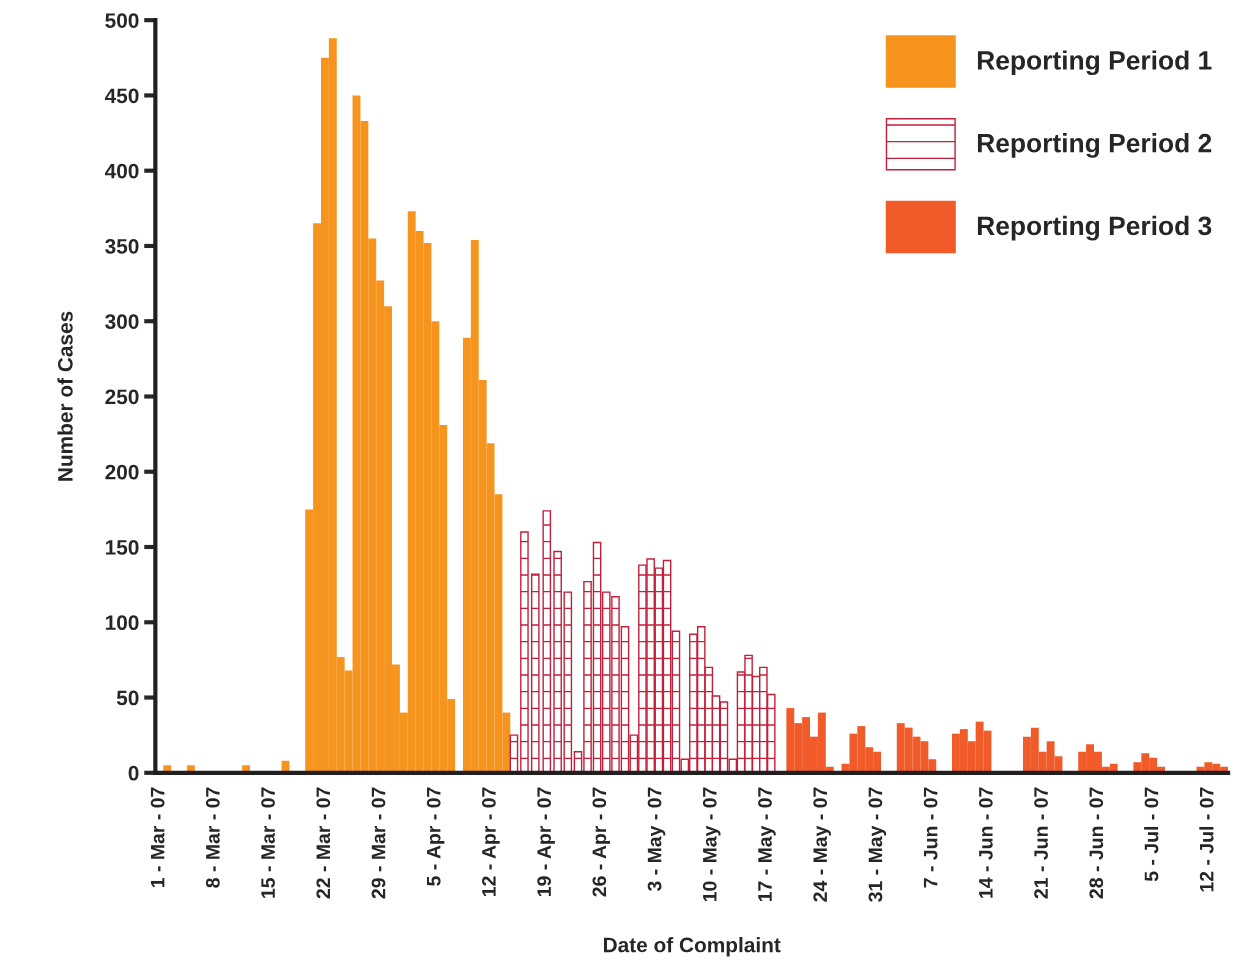 This screenshot has height=960, width=1233. I want to click on x-tick-label: 12 - Jul - 07, so click(1206, 839).